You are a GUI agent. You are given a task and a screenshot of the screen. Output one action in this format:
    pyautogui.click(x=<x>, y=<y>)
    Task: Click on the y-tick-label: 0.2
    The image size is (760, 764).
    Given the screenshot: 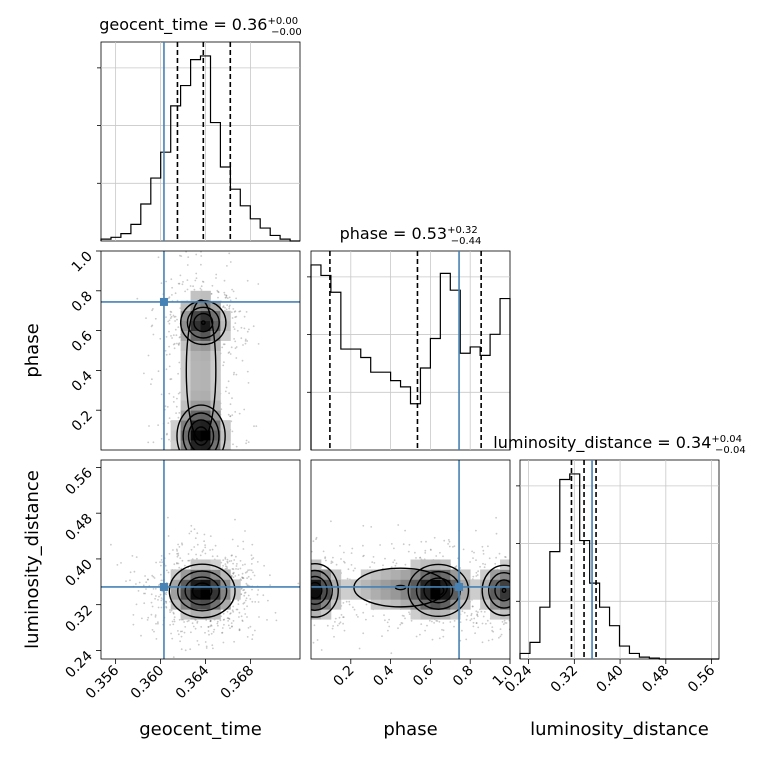 What is the action you would take?
    pyautogui.click(x=82, y=421)
    